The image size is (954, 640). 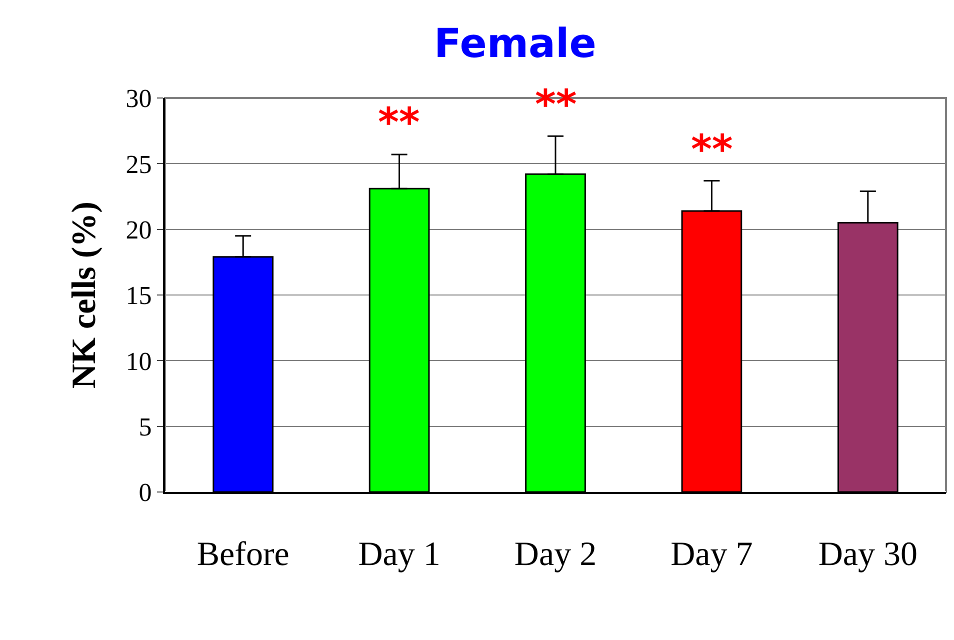 I want to click on chart-title: Female, so click(x=515, y=43).